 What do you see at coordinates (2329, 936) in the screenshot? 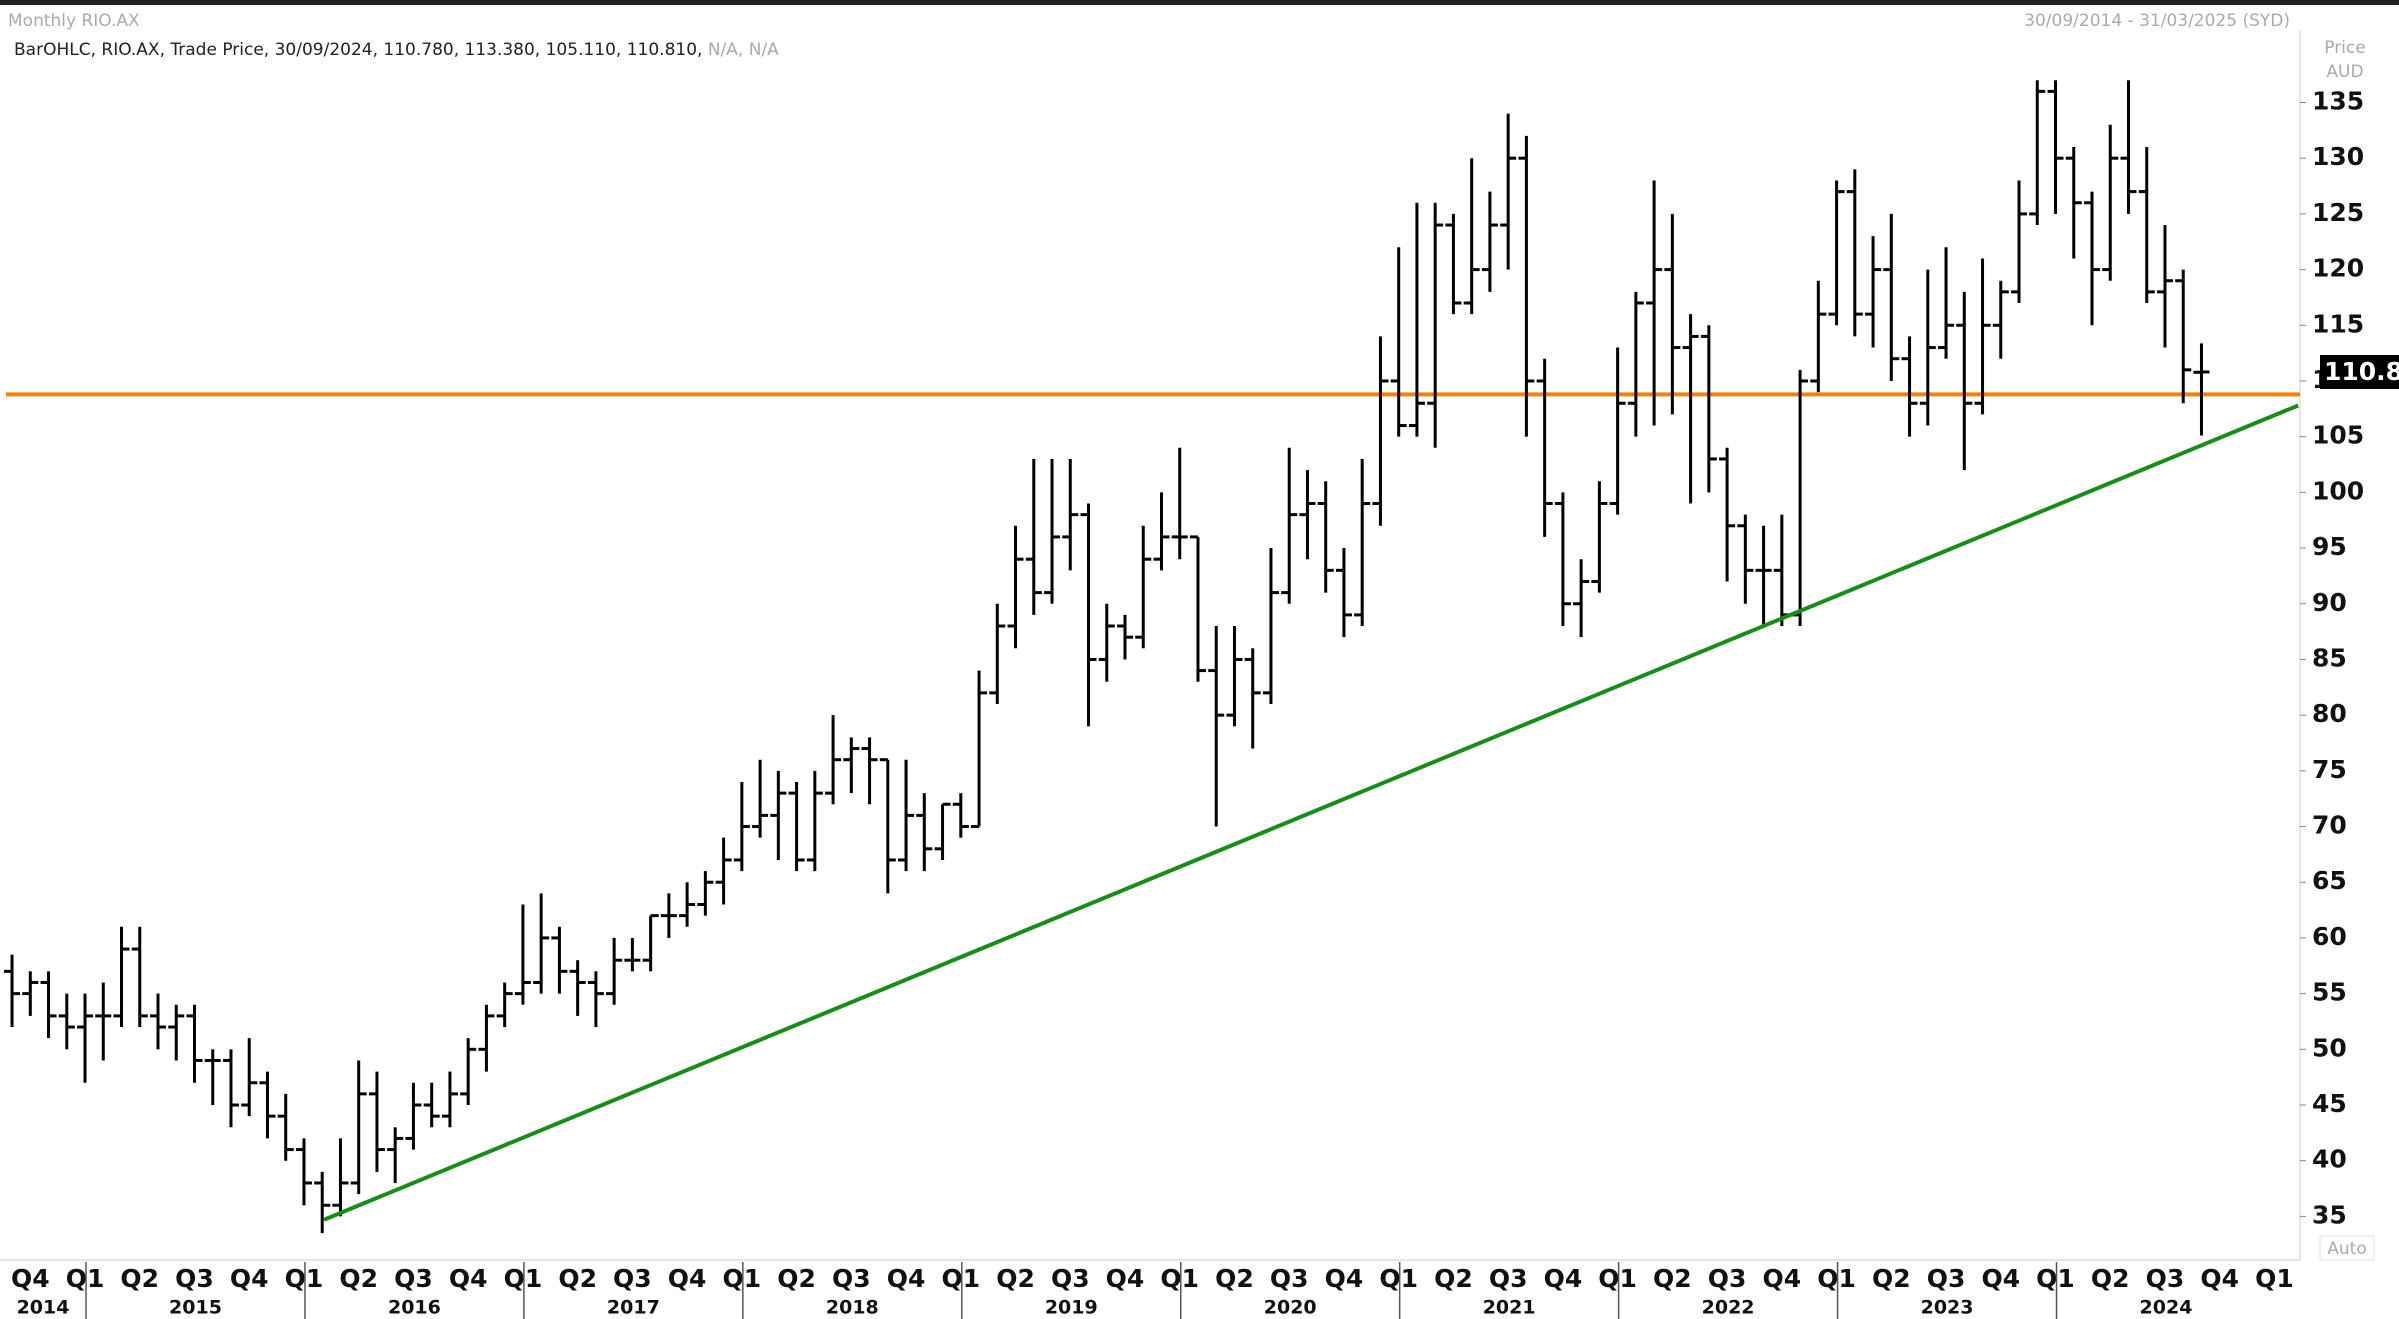
I see `y-tick-label: 60` at bounding box center [2329, 936].